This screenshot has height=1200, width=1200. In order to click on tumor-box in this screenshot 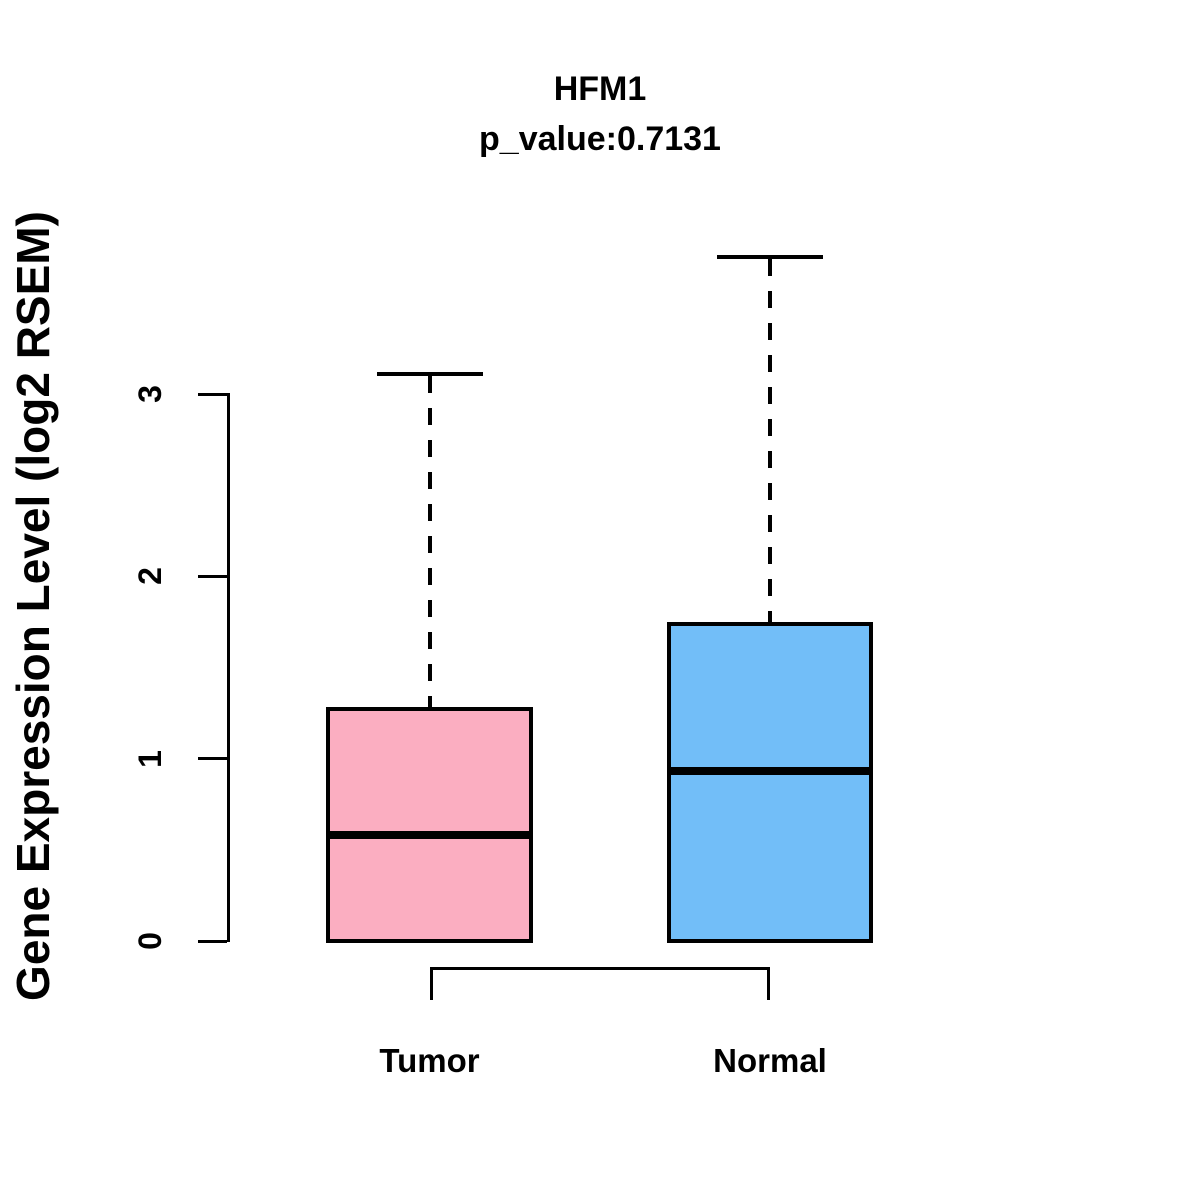, I will do `click(429, 825)`.